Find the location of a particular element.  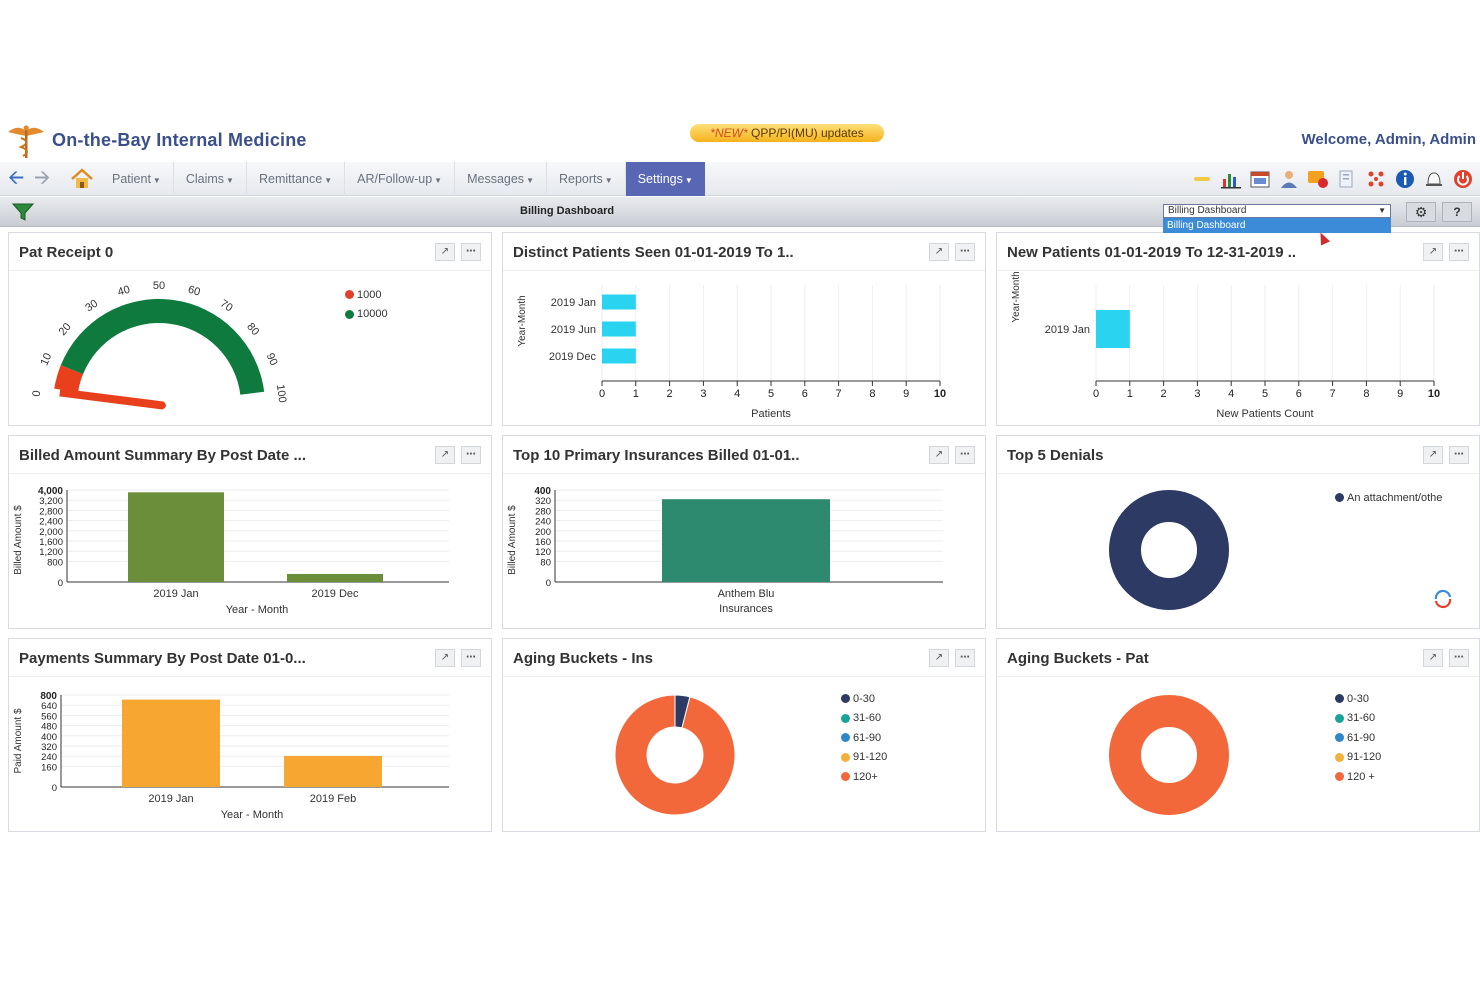

x-axis-label: Patients is located at coordinates (771, 414).